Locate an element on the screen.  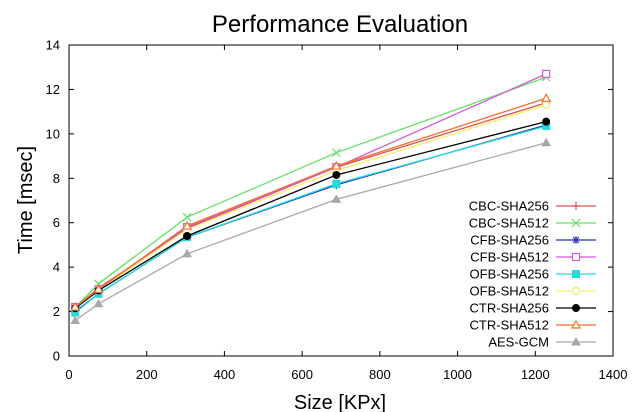
legend-entry: OFB-SHA512 is located at coordinates (533, 291).